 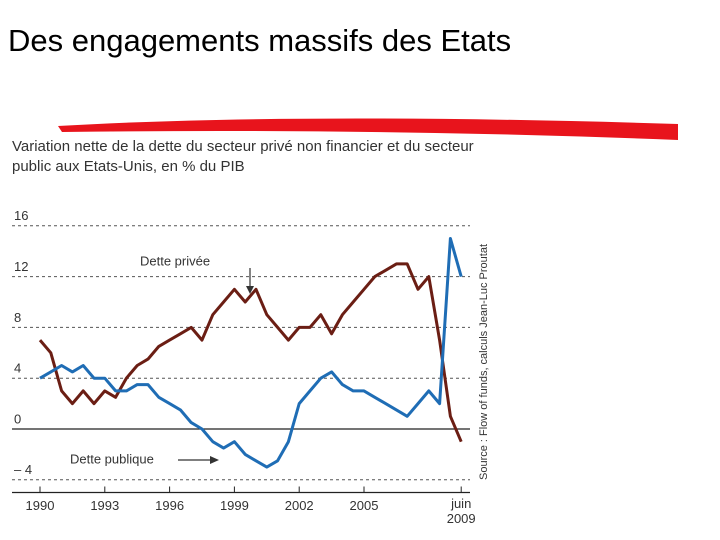 I want to click on y-tick-label: 12, so click(x=21, y=266).